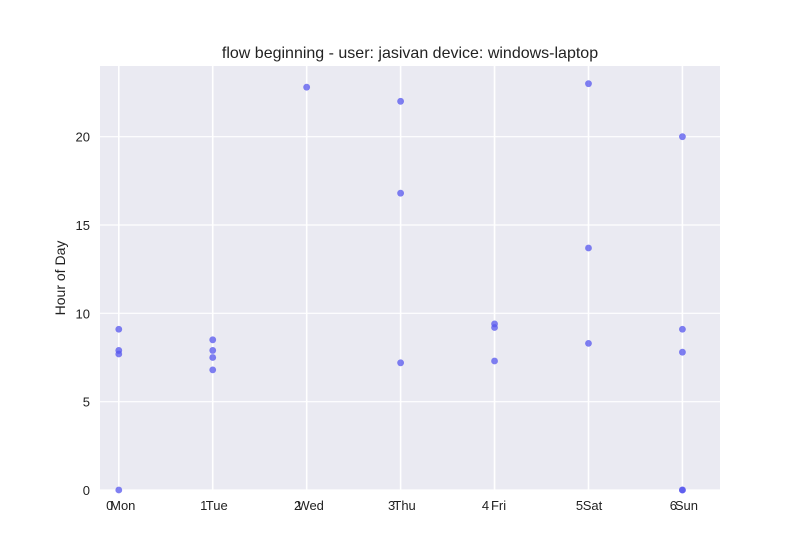 The height and width of the screenshot is (550, 800). I want to click on x-tick-label: 4, so click(485, 505).